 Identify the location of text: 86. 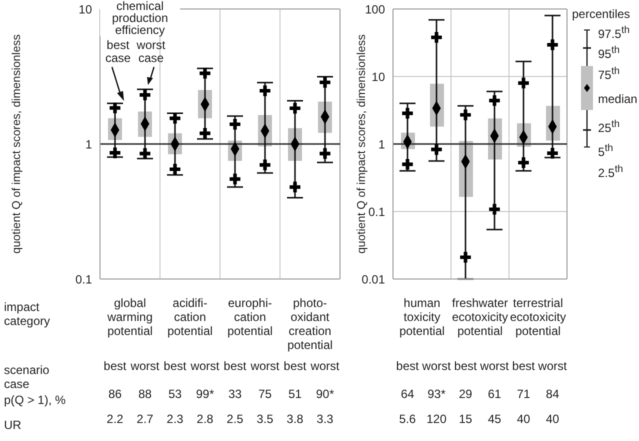
(115, 394).